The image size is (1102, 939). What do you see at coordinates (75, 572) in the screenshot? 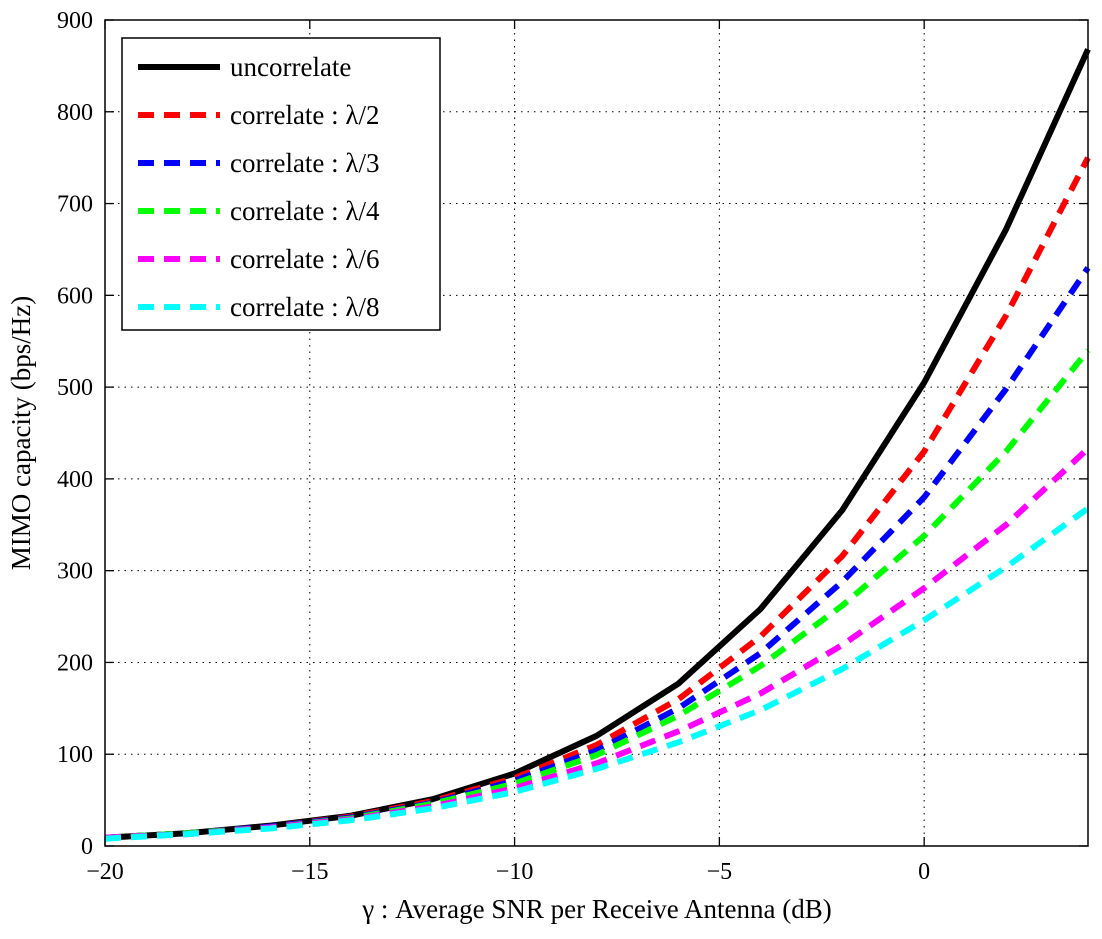
I see `y-tick-label: 300` at bounding box center [75, 572].